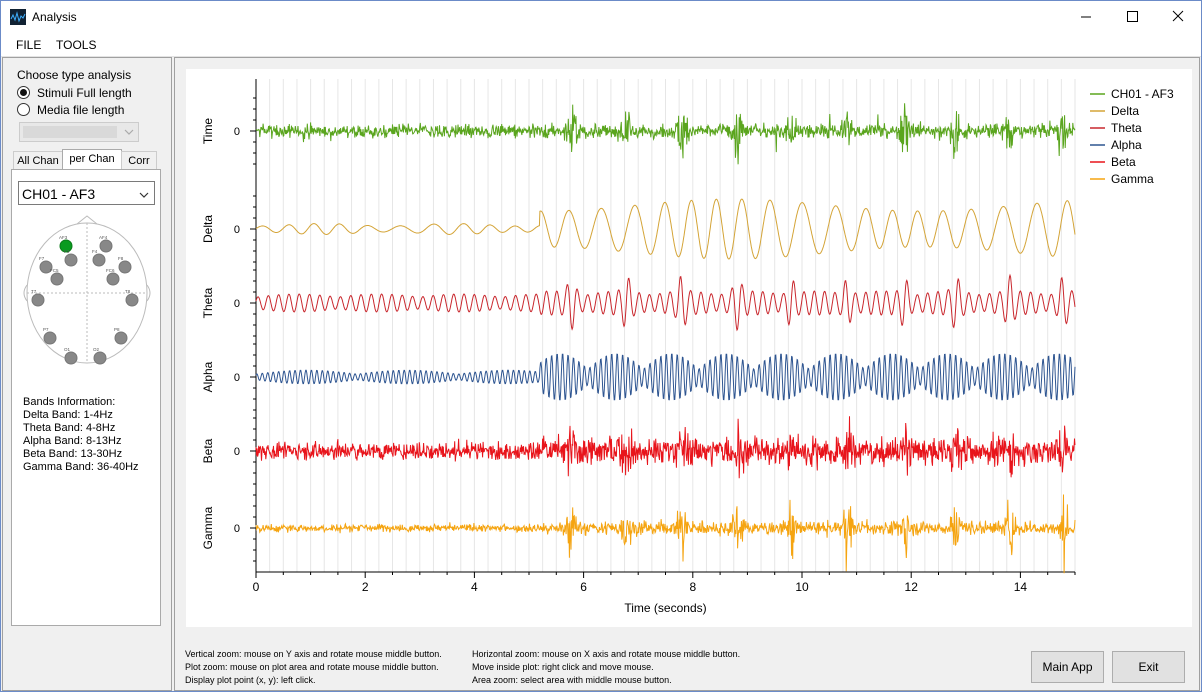 Image resolution: width=1202 pixels, height=692 pixels. I want to click on tab-per-chan: per Chan, so click(92, 160).